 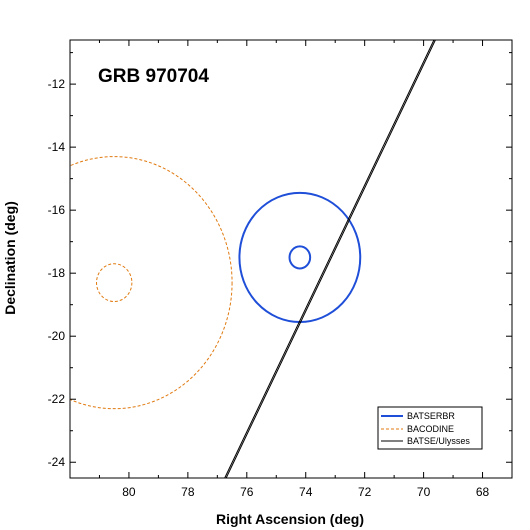 What do you see at coordinates (57, 273) in the screenshot?
I see `y-tick-label: -18` at bounding box center [57, 273].